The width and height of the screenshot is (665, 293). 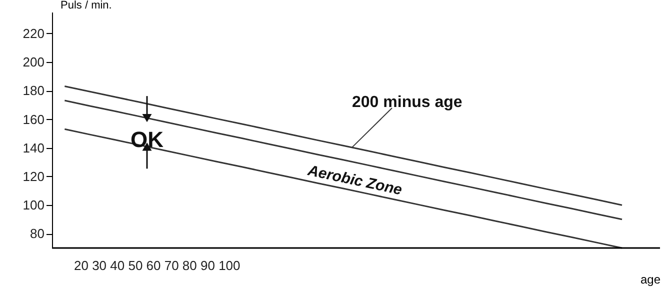 I want to click on y-tick-label: 120, so click(x=33, y=176).